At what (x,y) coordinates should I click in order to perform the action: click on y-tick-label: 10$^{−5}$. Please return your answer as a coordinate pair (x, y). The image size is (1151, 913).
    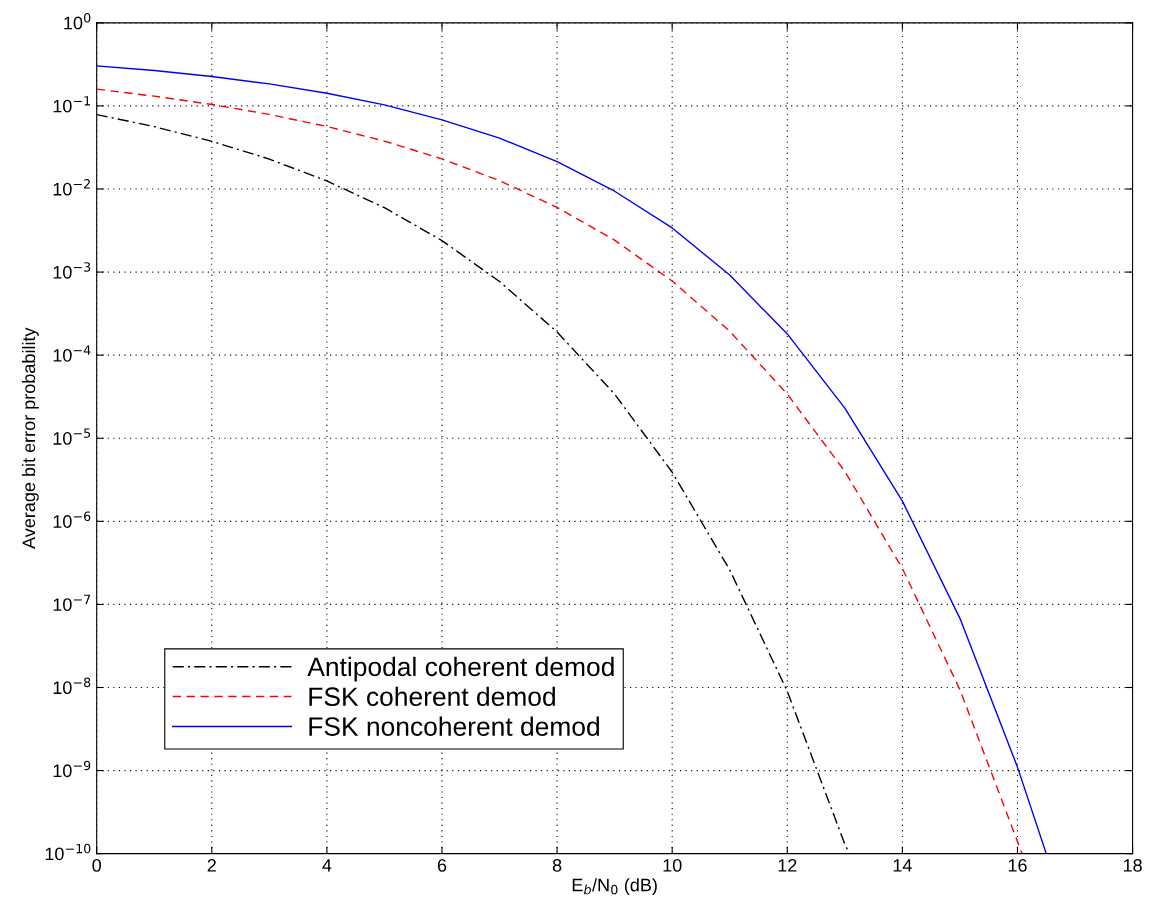
    Looking at the image, I should click on (72, 436).